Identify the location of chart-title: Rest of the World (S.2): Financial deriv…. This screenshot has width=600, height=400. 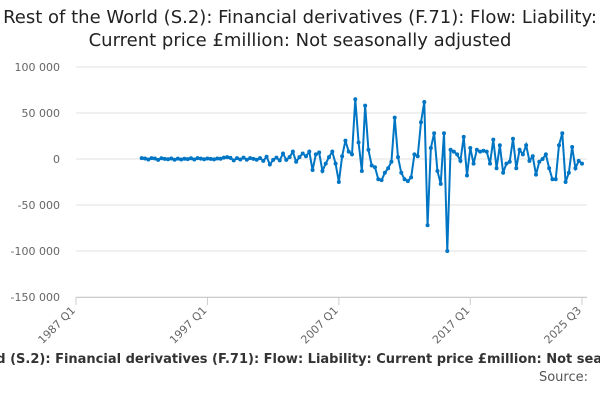
(300, 29).